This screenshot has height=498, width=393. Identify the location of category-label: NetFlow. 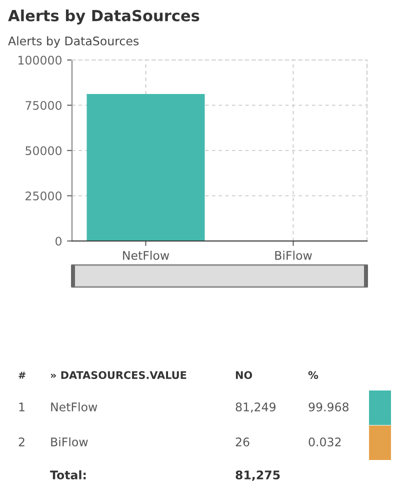
(74, 407).